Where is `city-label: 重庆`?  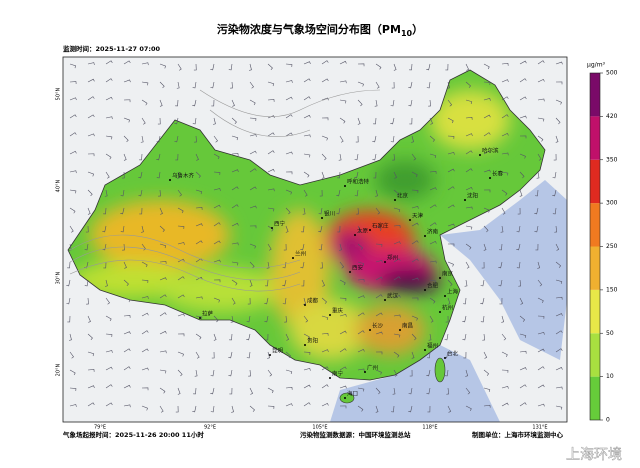 city-label: 重庆 is located at coordinates (338, 311).